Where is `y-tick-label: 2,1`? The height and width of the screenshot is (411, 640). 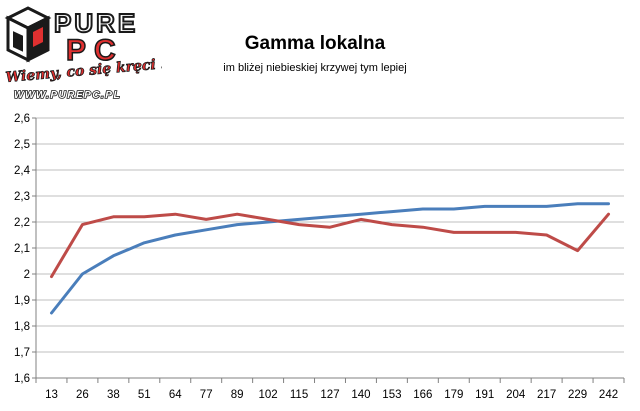
y-tick-label: 2,1 is located at coordinates (22, 249).